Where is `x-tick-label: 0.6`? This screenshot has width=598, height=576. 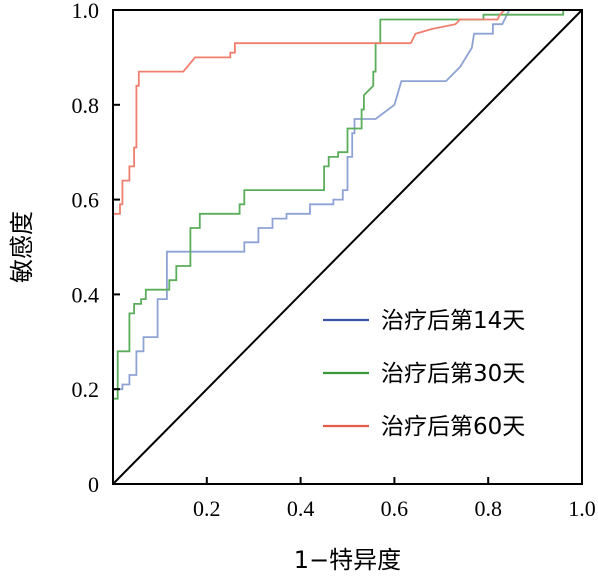 x-tick-label: 0.6 is located at coordinates (395, 508).